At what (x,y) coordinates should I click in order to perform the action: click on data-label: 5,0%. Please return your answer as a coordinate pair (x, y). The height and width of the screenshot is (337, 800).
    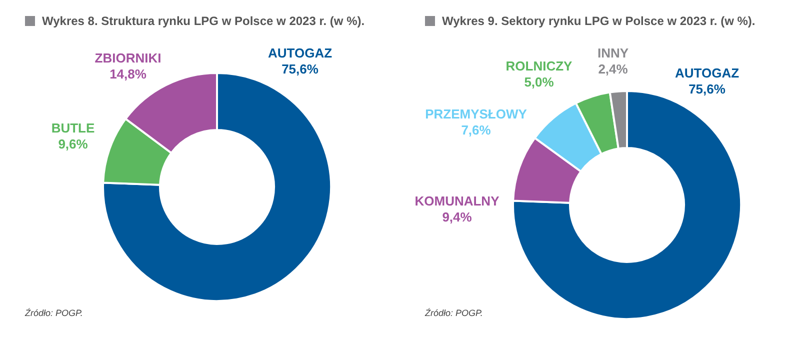
    Looking at the image, I should click on (539, 82).